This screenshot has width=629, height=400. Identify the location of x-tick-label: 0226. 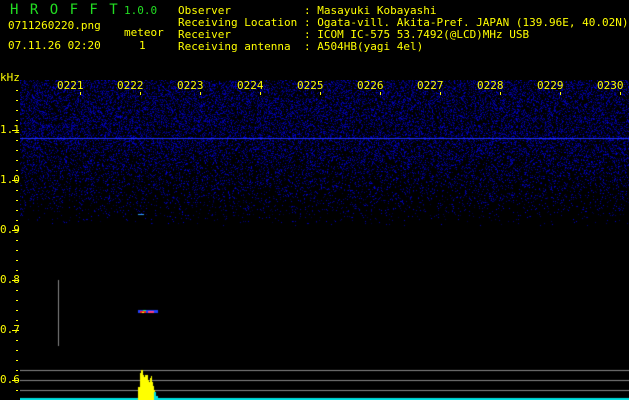
(370, 85).